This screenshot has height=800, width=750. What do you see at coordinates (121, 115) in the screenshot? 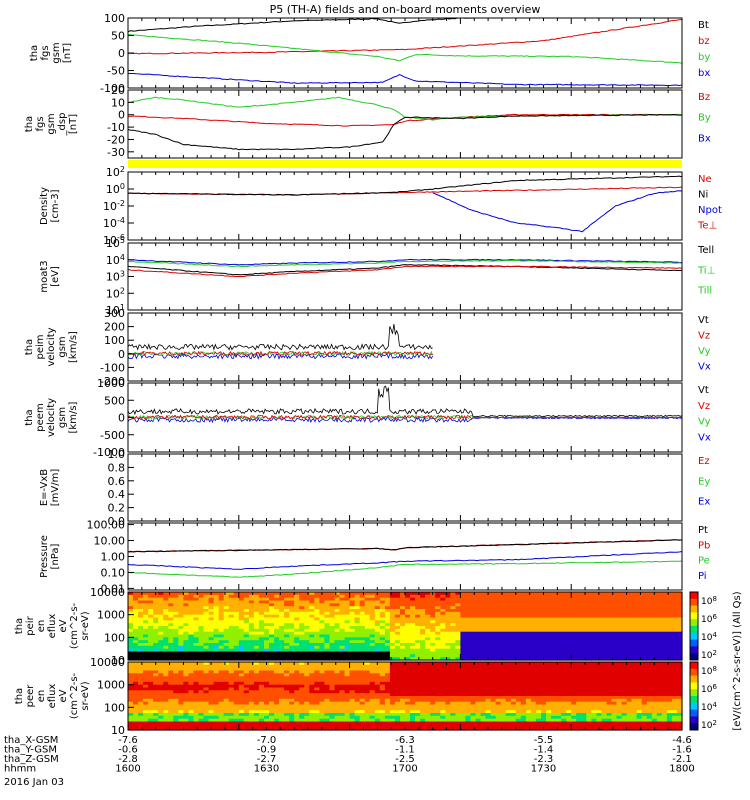
I see `y-tick-label: 0` at bounding box center [121, 115].